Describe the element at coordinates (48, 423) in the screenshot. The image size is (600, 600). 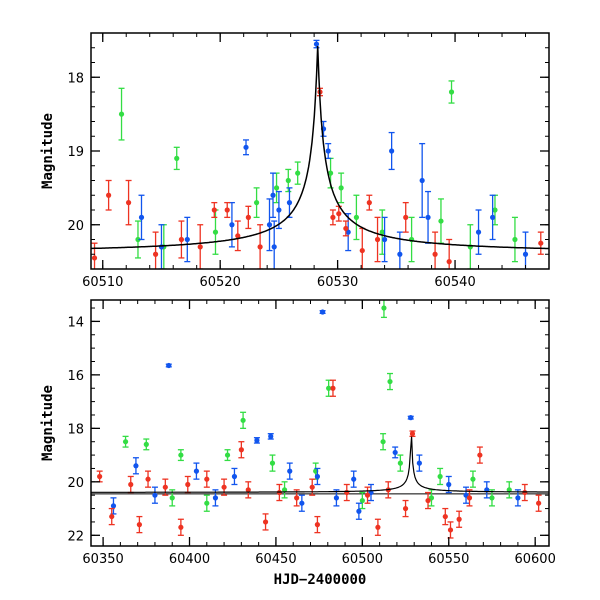
I see `bottom-y-axis-title: Magnitude` at that location.